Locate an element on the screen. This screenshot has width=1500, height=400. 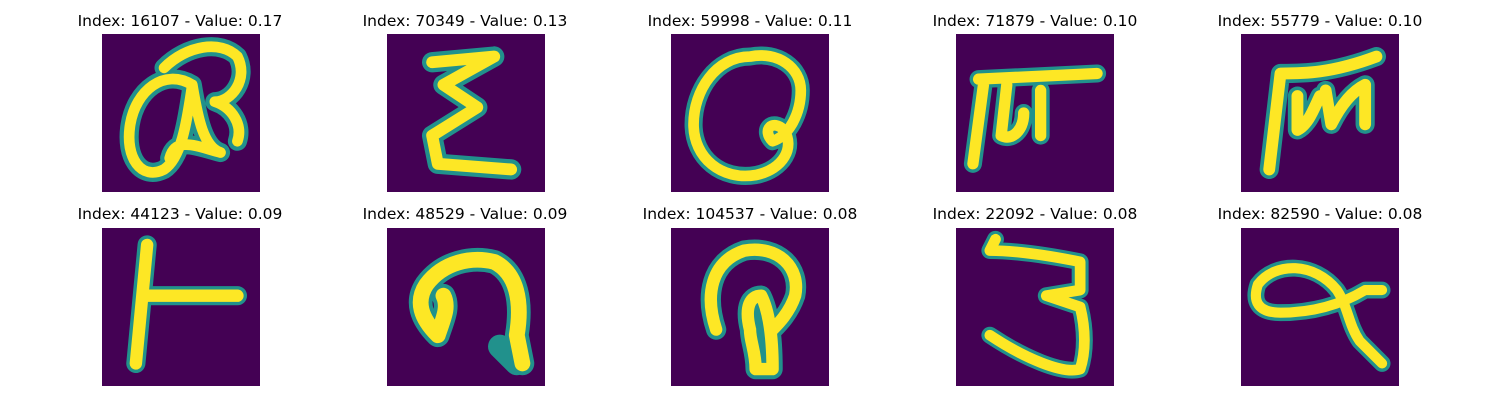
panel-title: Index: 70349 - Value: 0.13 is located at coordinates (465, 21).